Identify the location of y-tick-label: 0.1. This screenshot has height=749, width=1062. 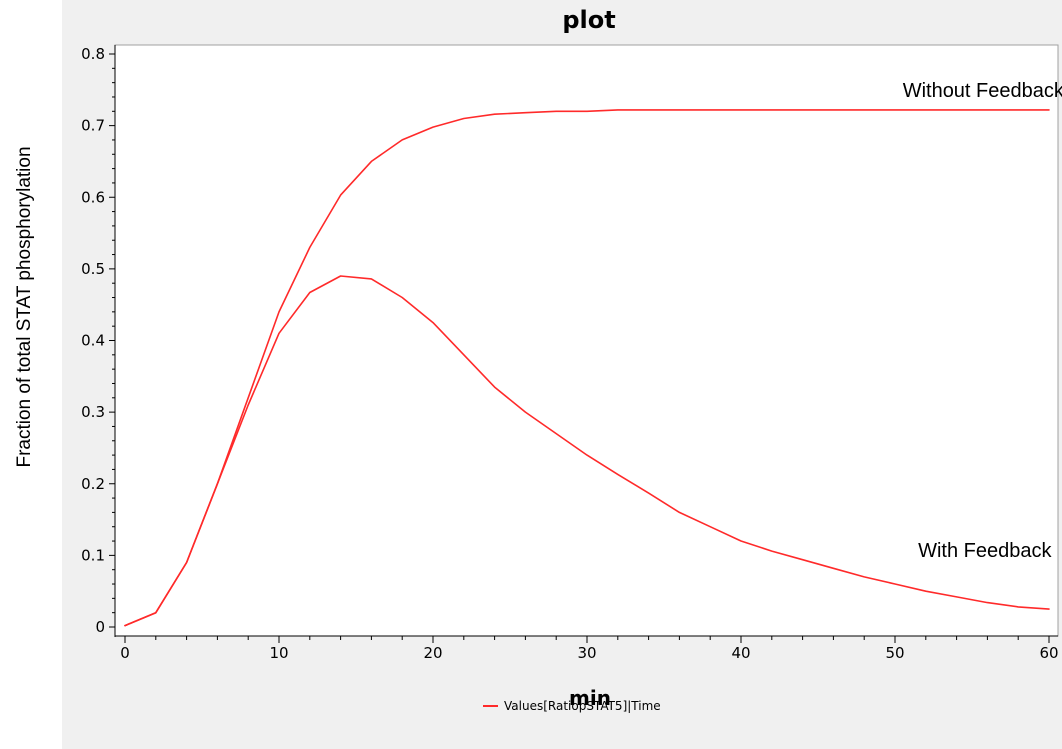
(93, 555).